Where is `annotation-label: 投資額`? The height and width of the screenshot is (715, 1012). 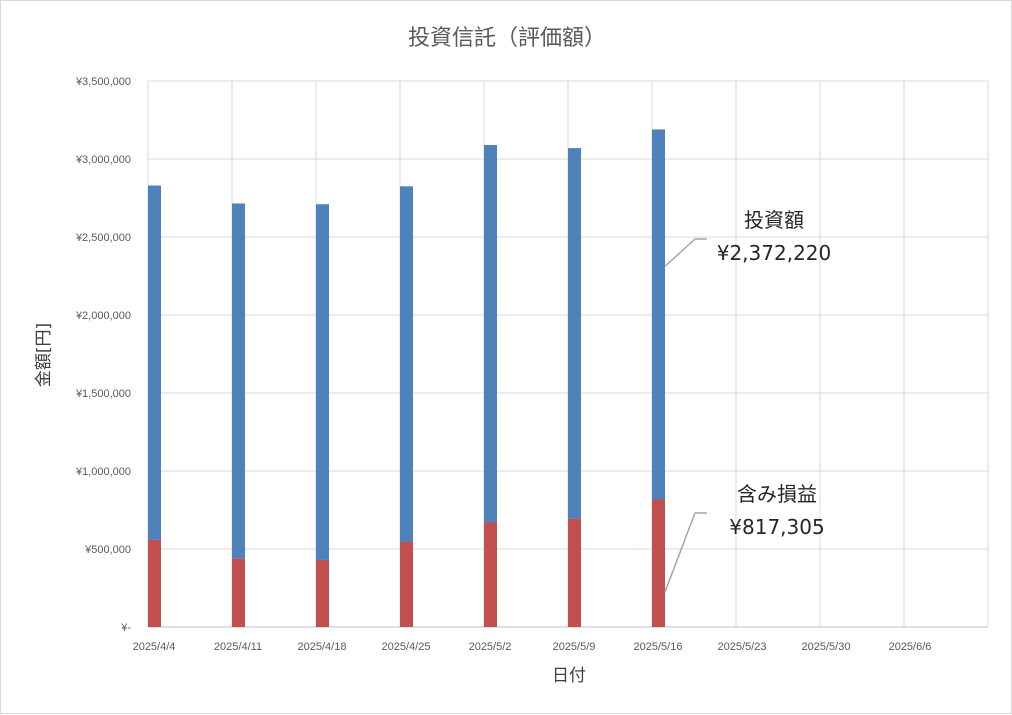
annotation-label: 投資額 is located at coordinates (774, 220).